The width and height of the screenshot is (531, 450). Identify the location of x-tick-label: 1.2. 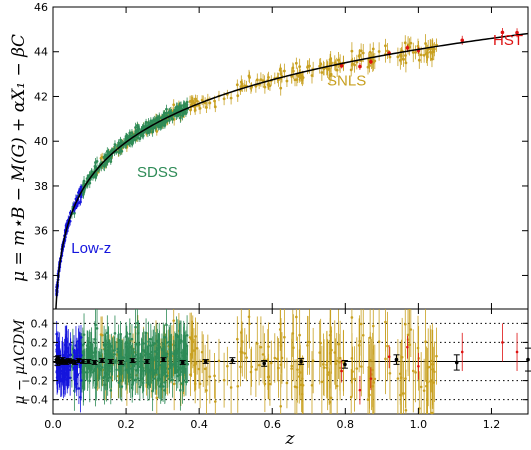
(492, 424).